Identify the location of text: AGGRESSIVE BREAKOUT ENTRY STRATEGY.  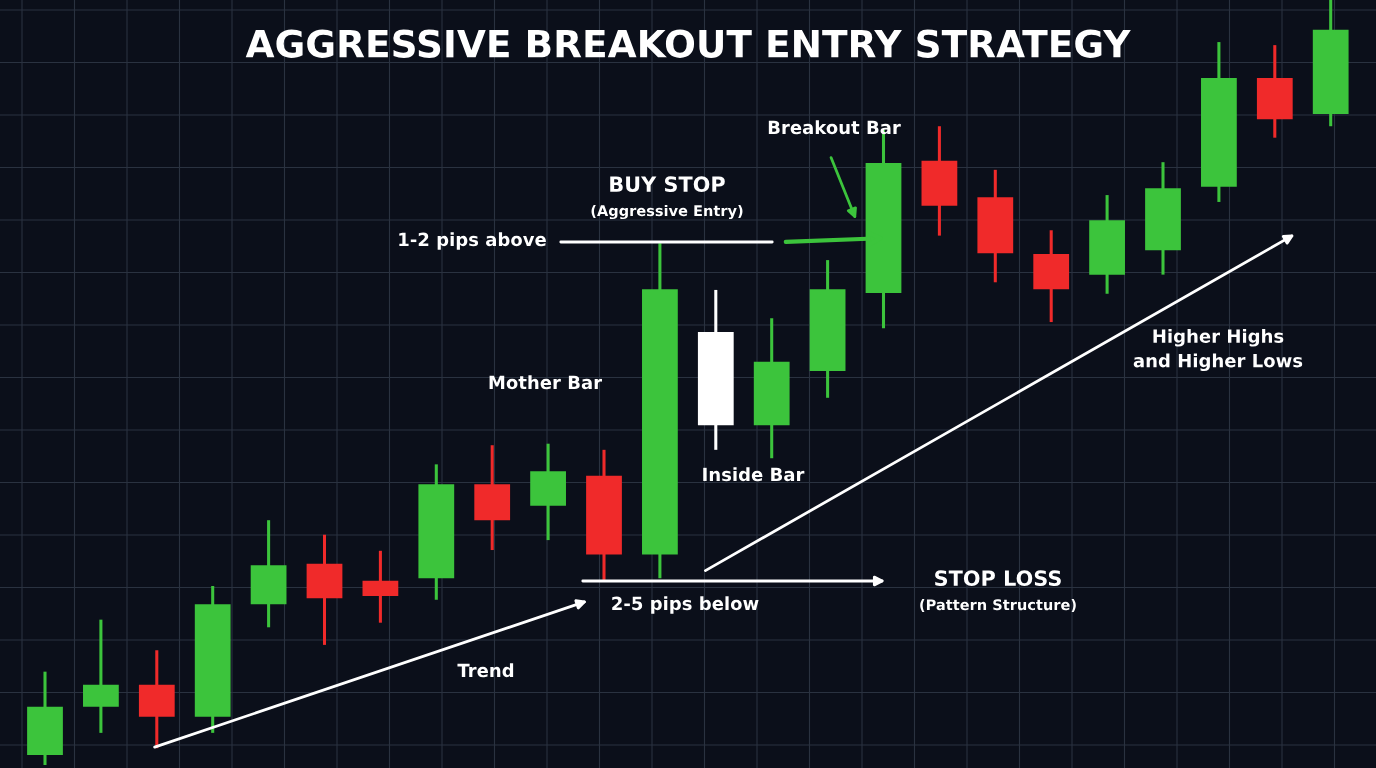
(688, 43).